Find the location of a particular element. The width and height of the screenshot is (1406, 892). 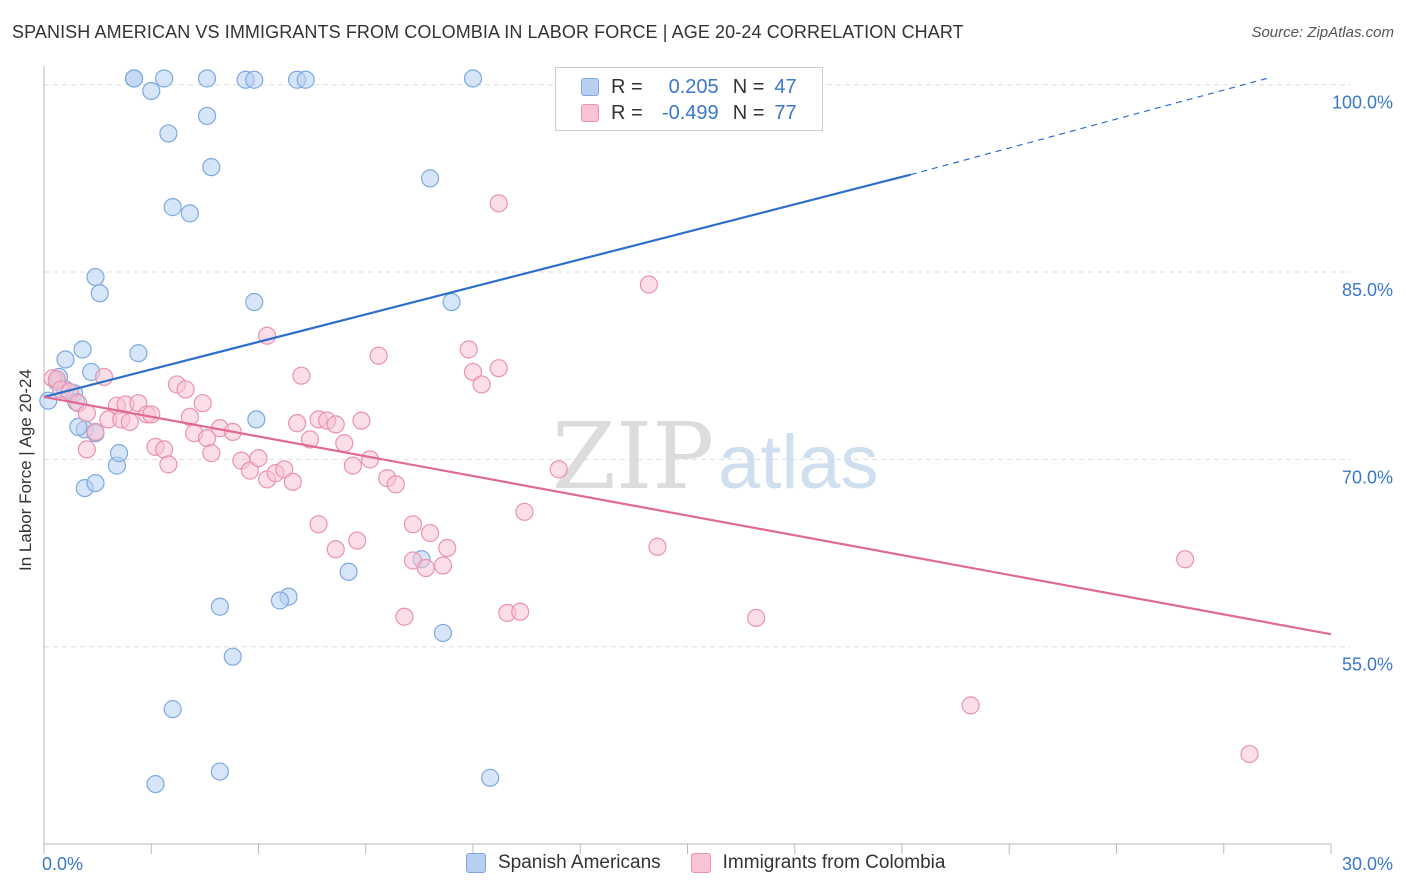

legend-swatch-pink is located at coordinates (590, 113).